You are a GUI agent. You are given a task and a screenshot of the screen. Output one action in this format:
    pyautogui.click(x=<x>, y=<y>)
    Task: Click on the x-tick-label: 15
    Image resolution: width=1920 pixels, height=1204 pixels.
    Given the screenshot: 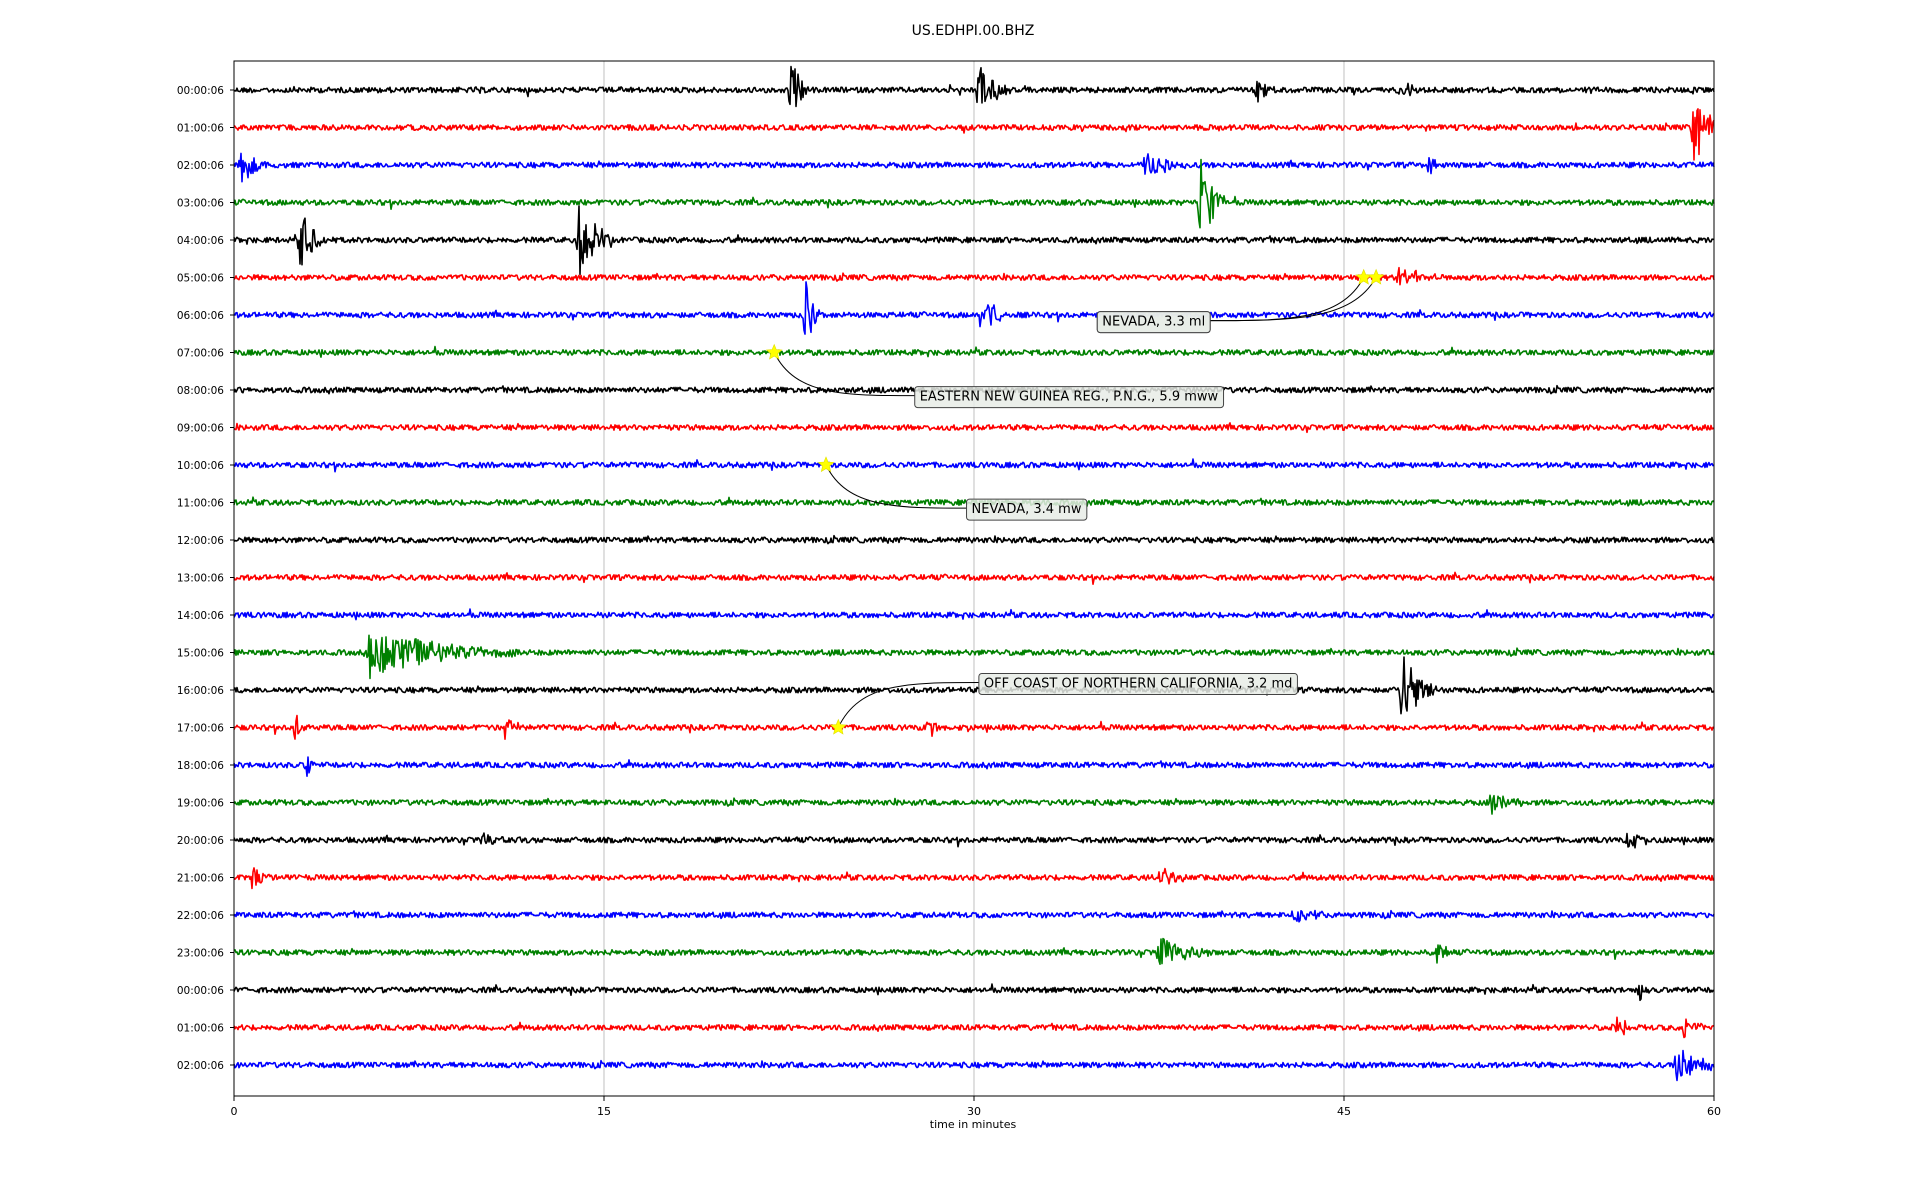 What is the action you would take?
    pyautogui.click(x=604, y=1111)
    